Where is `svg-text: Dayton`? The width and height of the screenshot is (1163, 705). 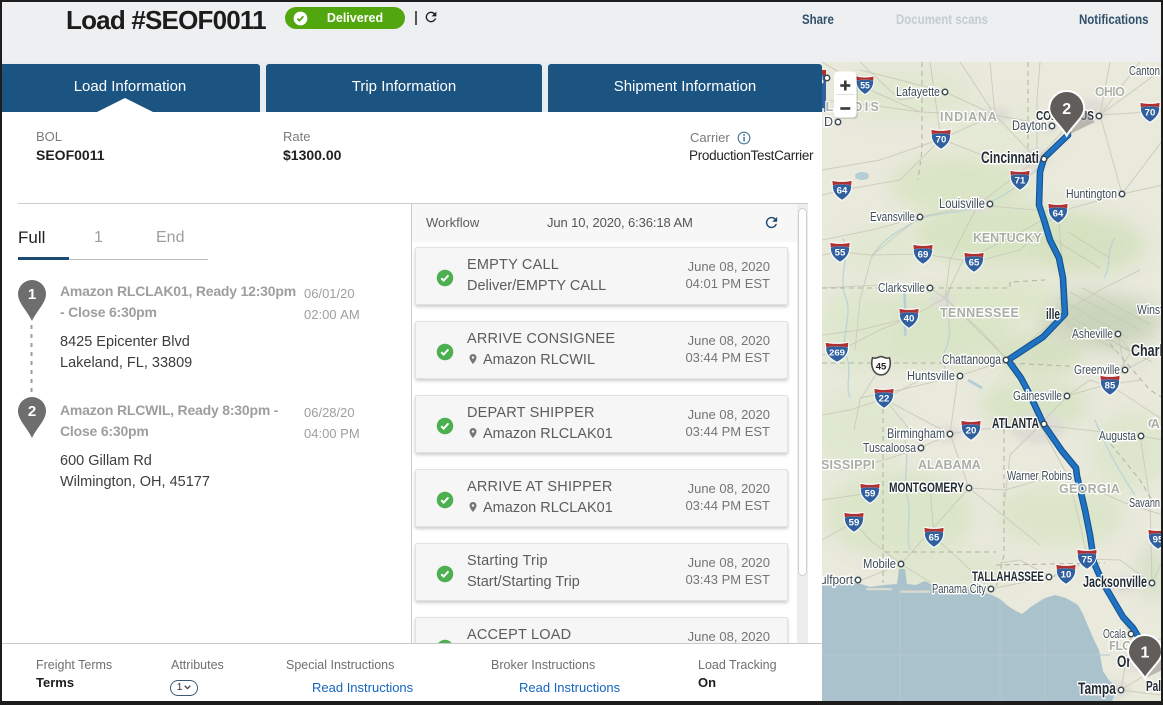 svg-text: Dayton is located at coordinates (1029, 125).